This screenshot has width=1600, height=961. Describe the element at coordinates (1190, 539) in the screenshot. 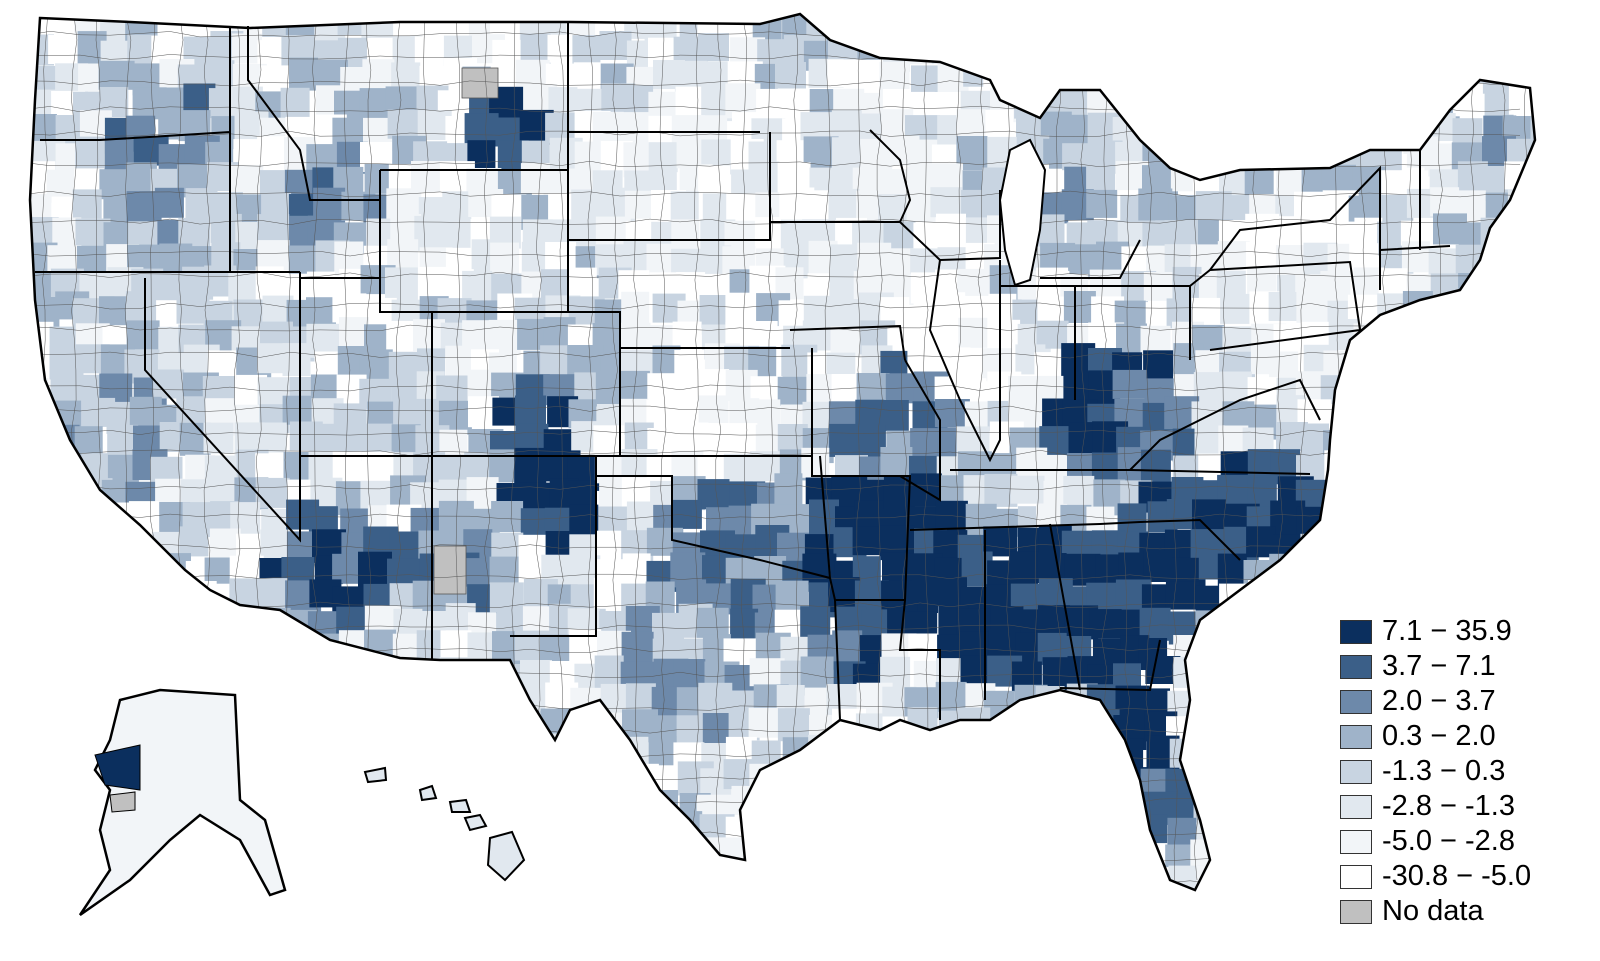

I see `state-line-carolinas` at that location.